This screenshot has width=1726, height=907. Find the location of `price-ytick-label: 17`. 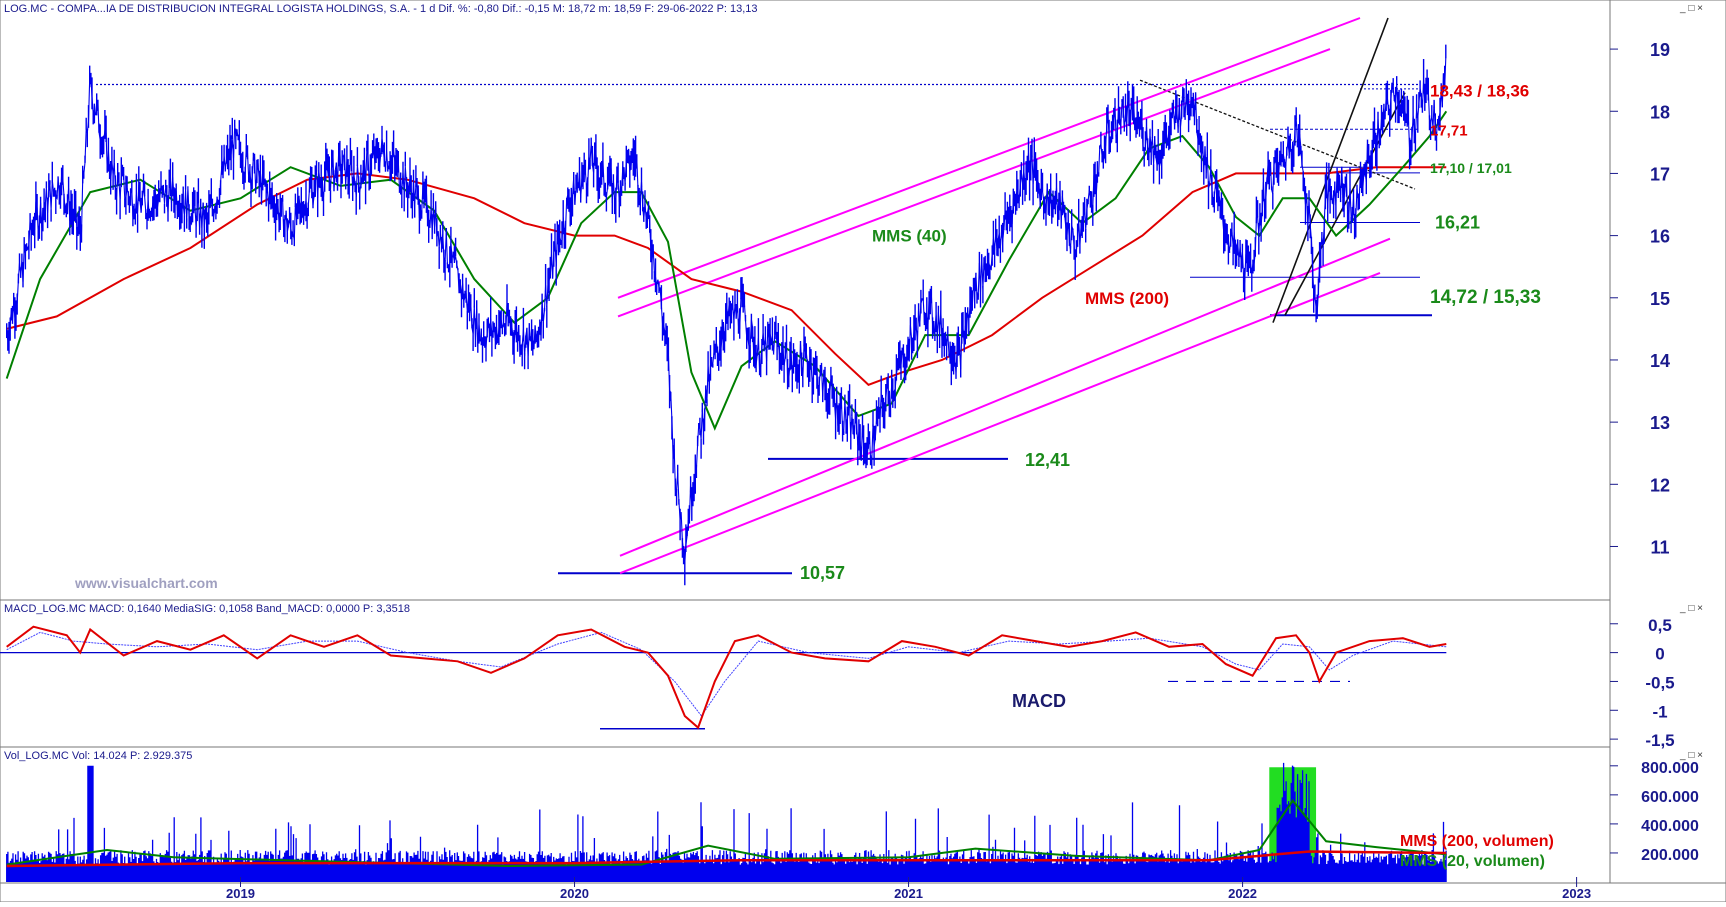

price-ytick-label: 17 is located at coordinates (1660, 174).